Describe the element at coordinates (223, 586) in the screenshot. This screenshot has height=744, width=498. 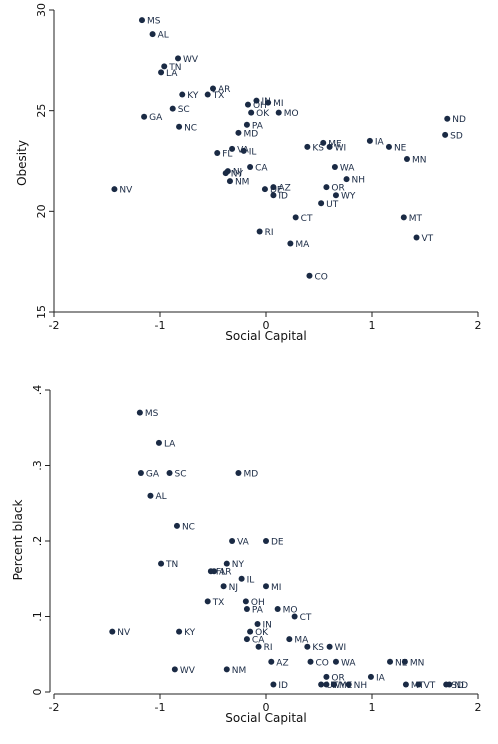
I see `percent-black-point-nj` at that location.